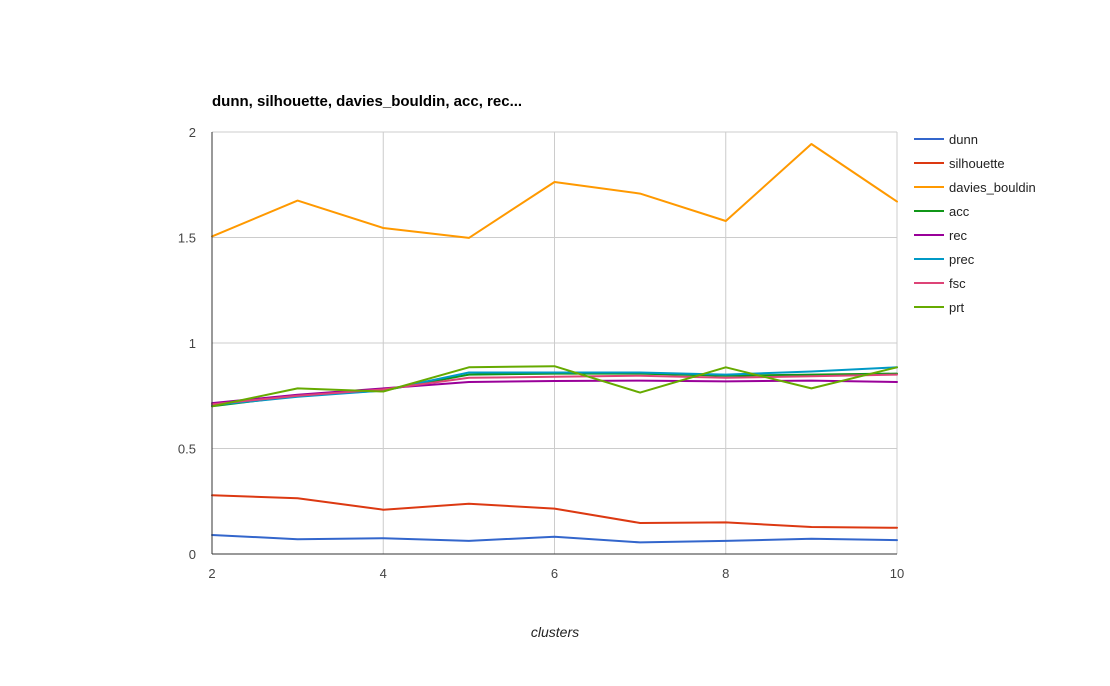 The height and width of the screenshot is (686, 1110). I want to click on legend-label: dunn, so click(963, 139).